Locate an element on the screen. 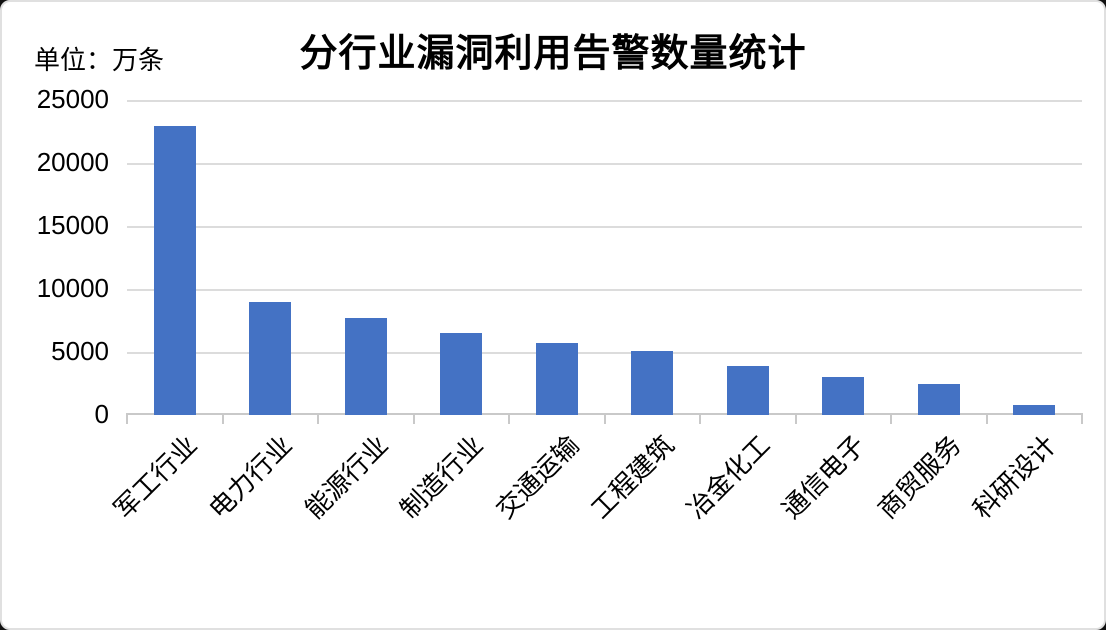 The height and width of the screenshot is (630, 1106). x-axis-category-label: 科研设计 is located at coordinates (1015, 477).